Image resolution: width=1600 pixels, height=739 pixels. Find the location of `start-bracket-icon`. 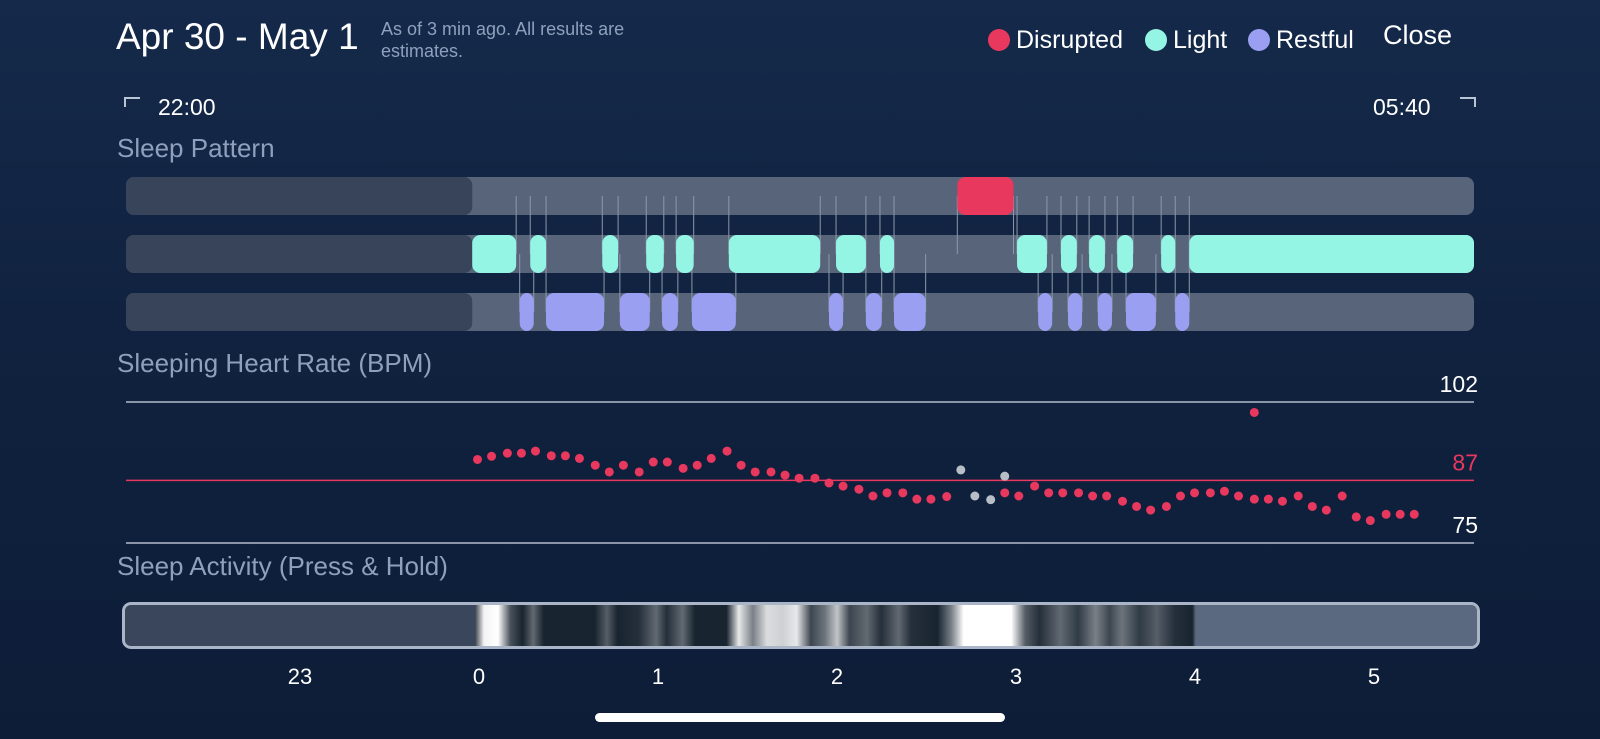

start-bracket-icon is located at coordinates (132, 102).